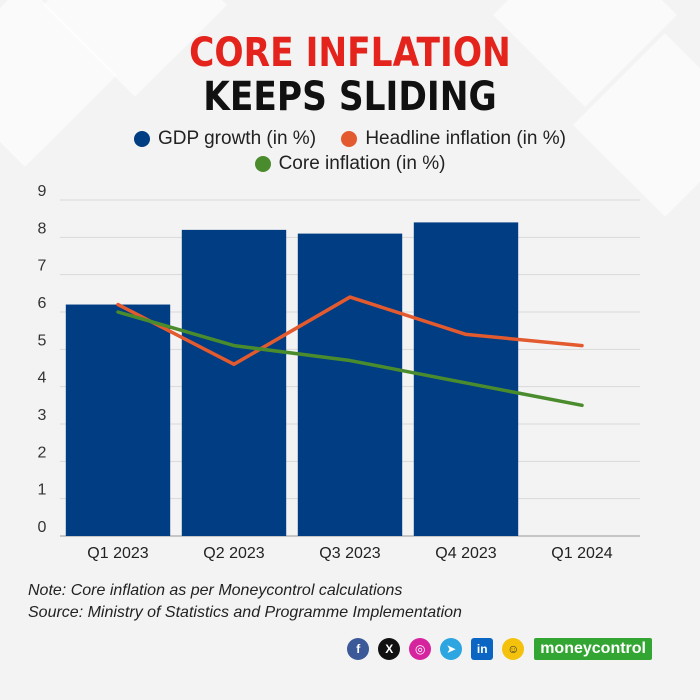  What do you see at coordinates (362, 163) in the screenshot?
I see `legend-label-core: Core inflation (in %)` at bounding box center [362, 163].